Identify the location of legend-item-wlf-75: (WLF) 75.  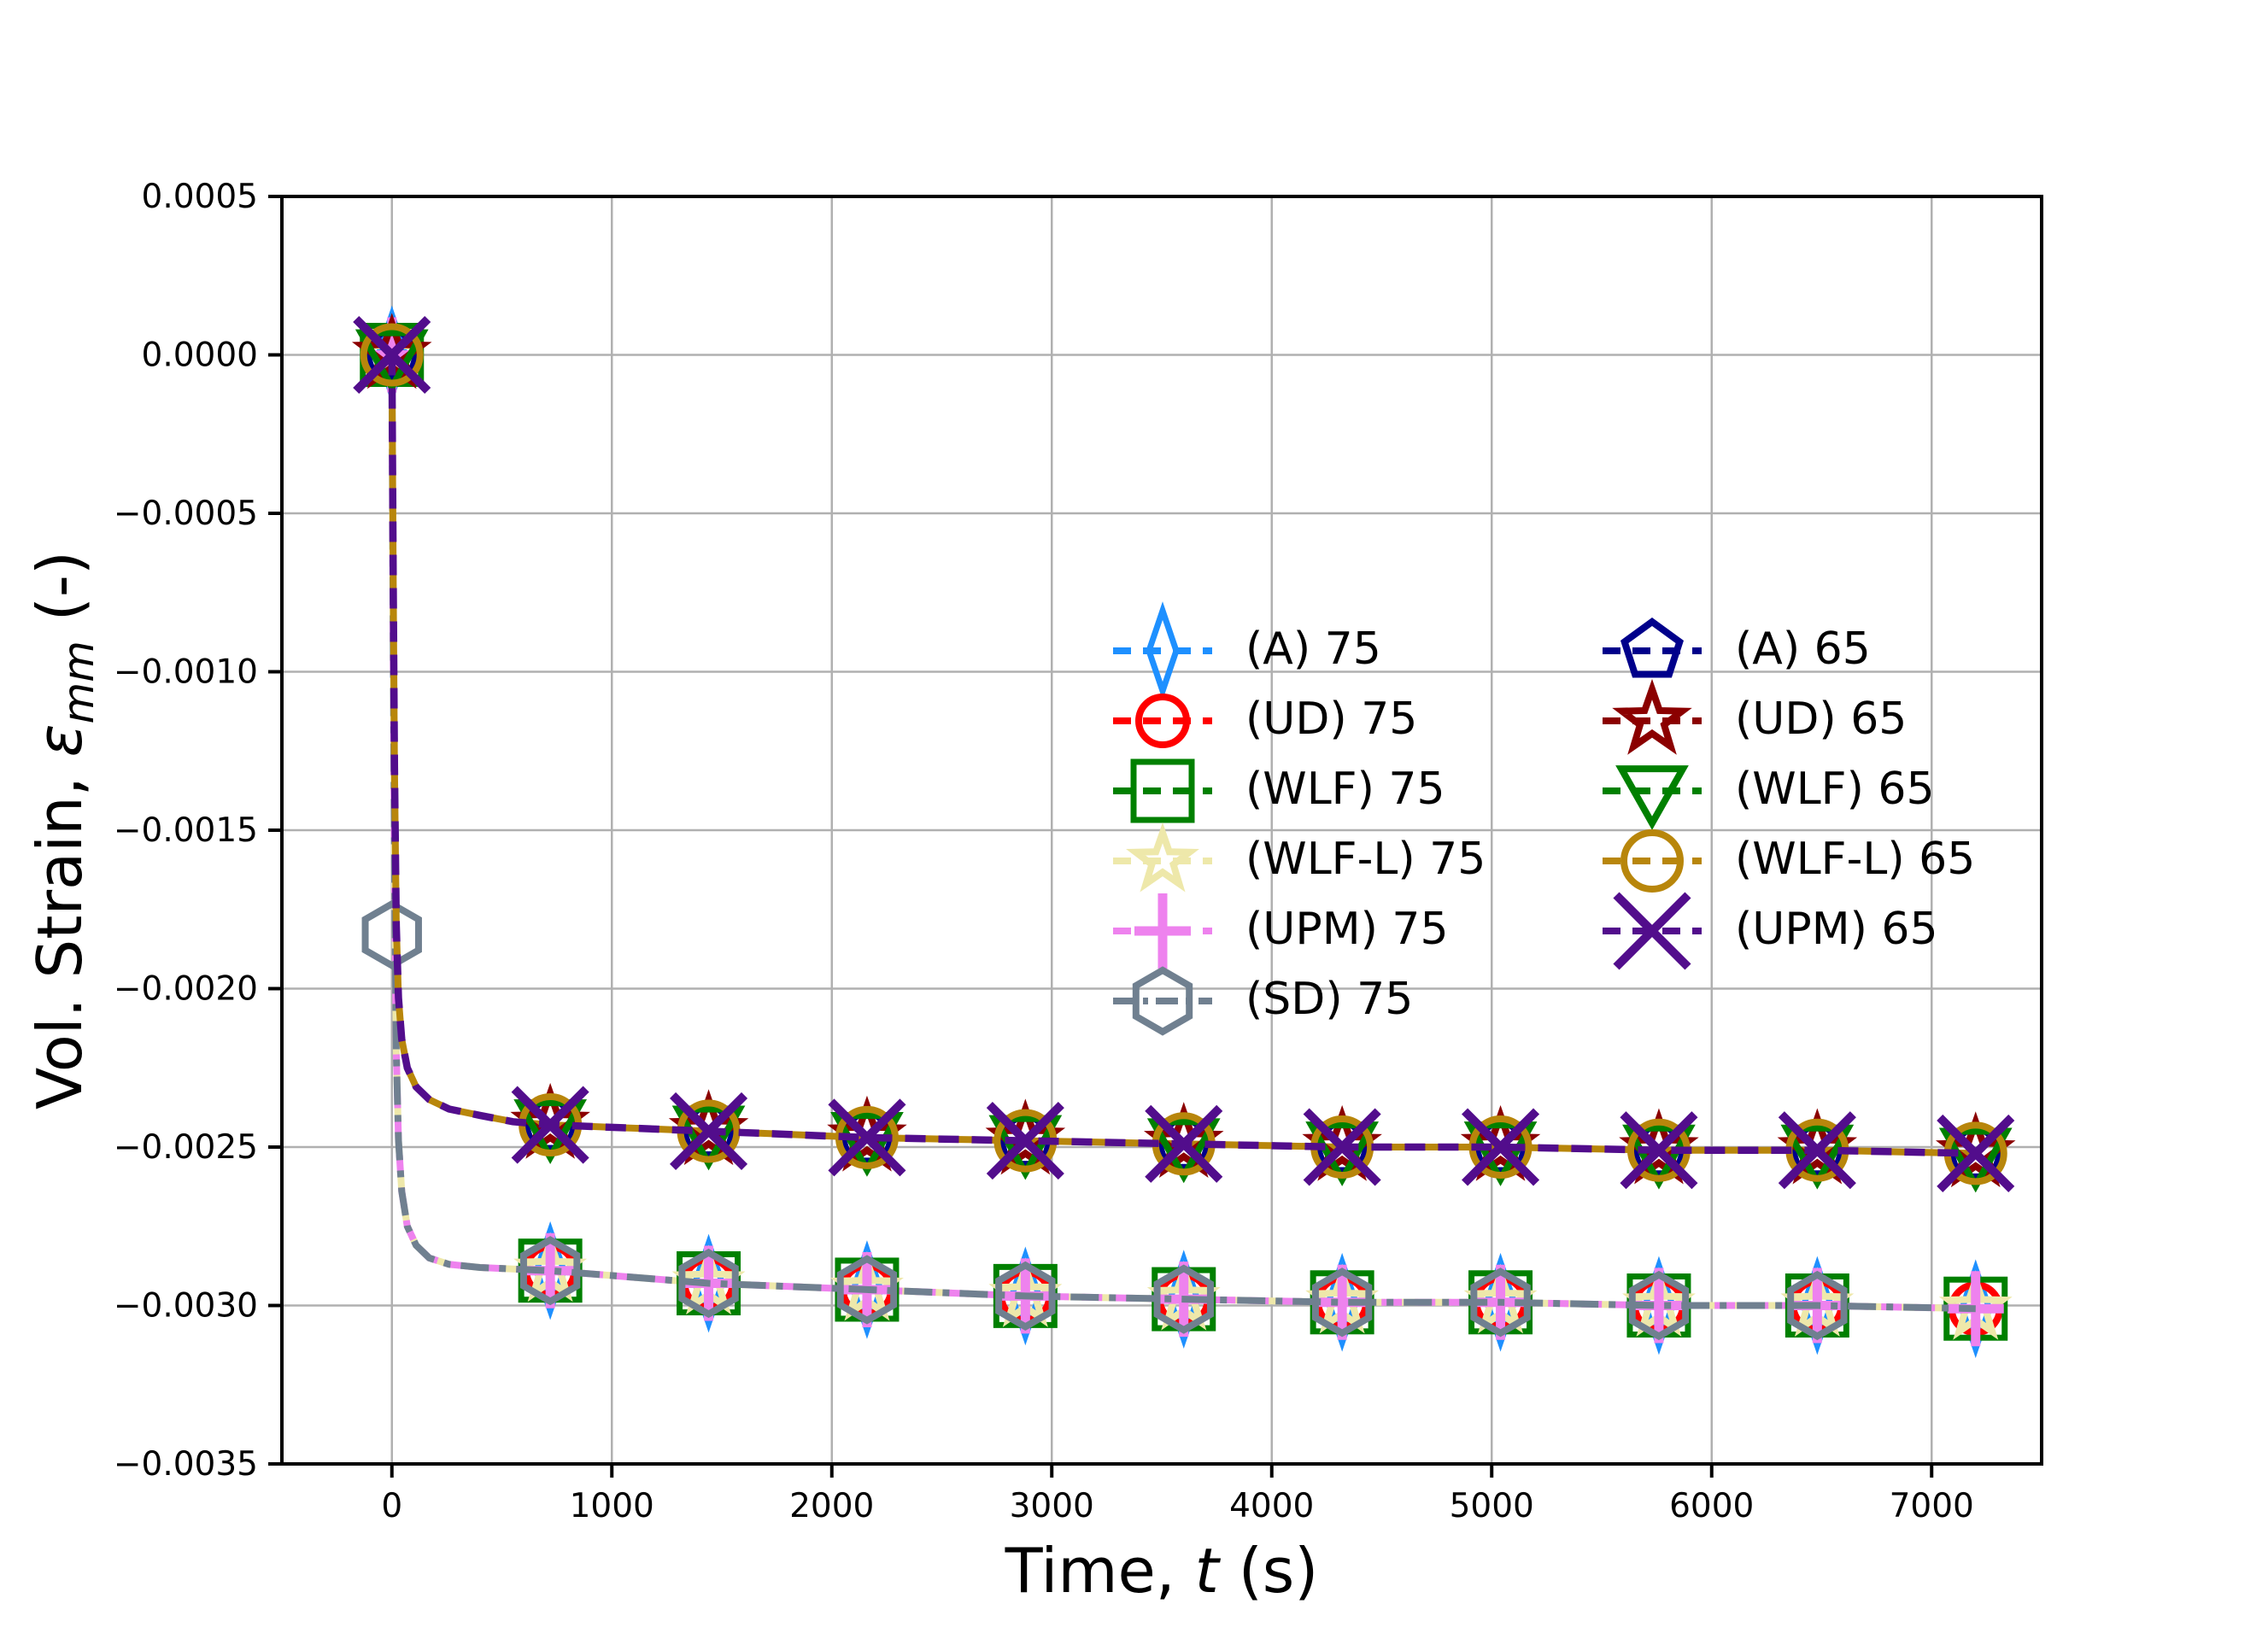
(1279, 790).